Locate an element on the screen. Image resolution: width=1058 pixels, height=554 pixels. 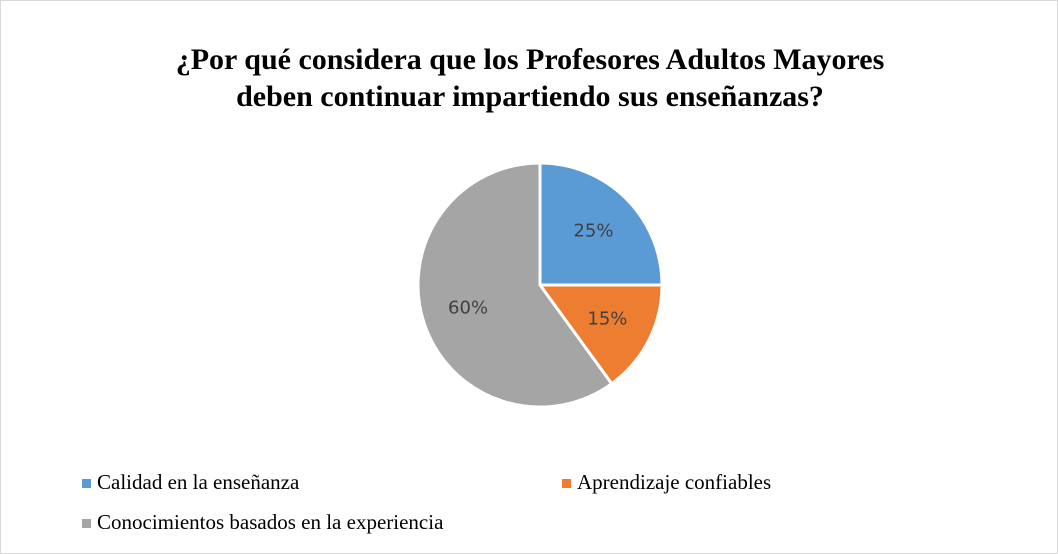
legend-label: Calidad en la enseñanza is located at coordinates (198, 482).